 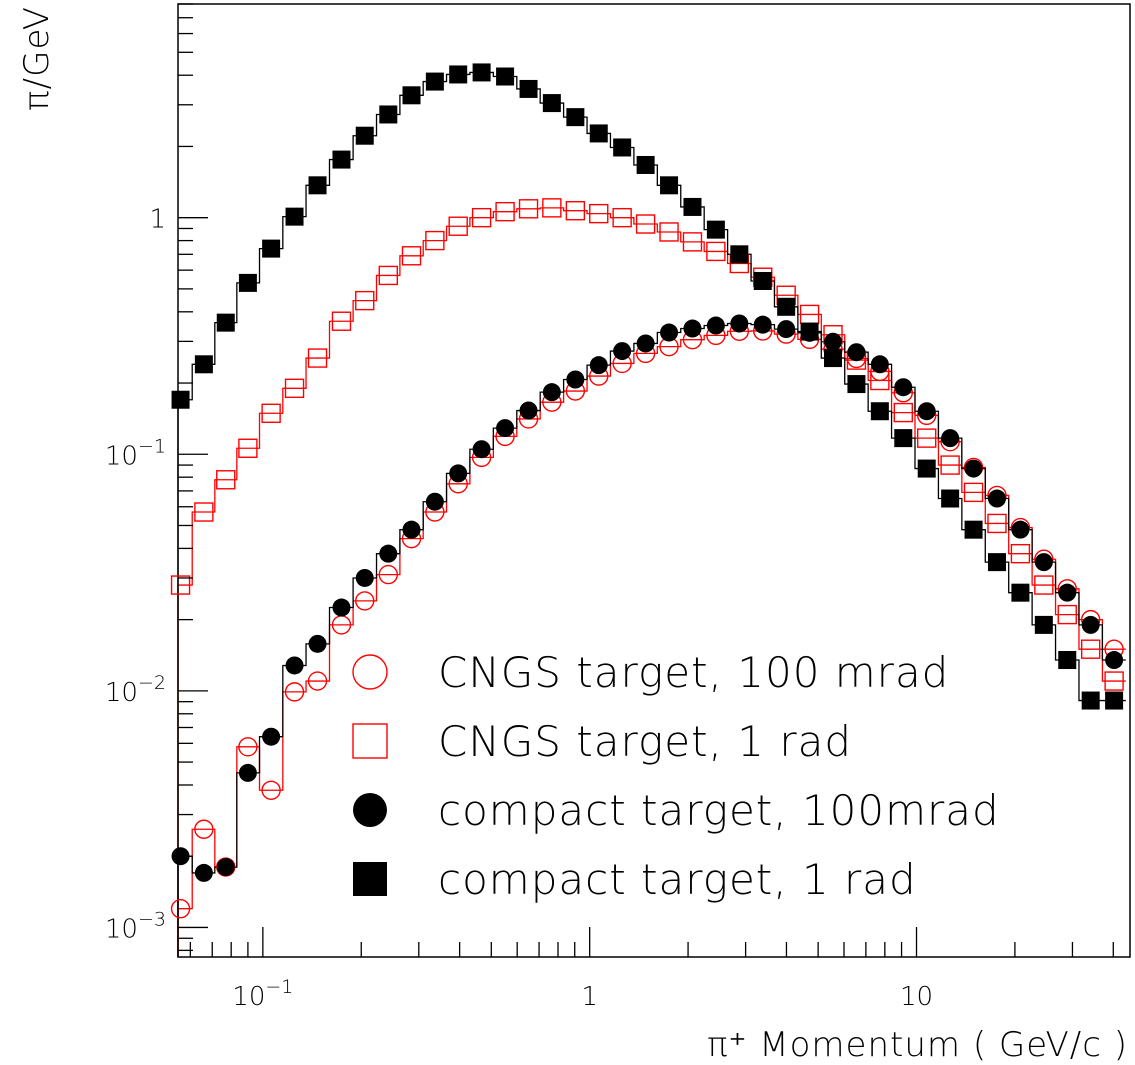 What do you see at coordinates (589, 997) in the screenshot?
I see `x-tick-label: 1` at bounding box center [589, 997].